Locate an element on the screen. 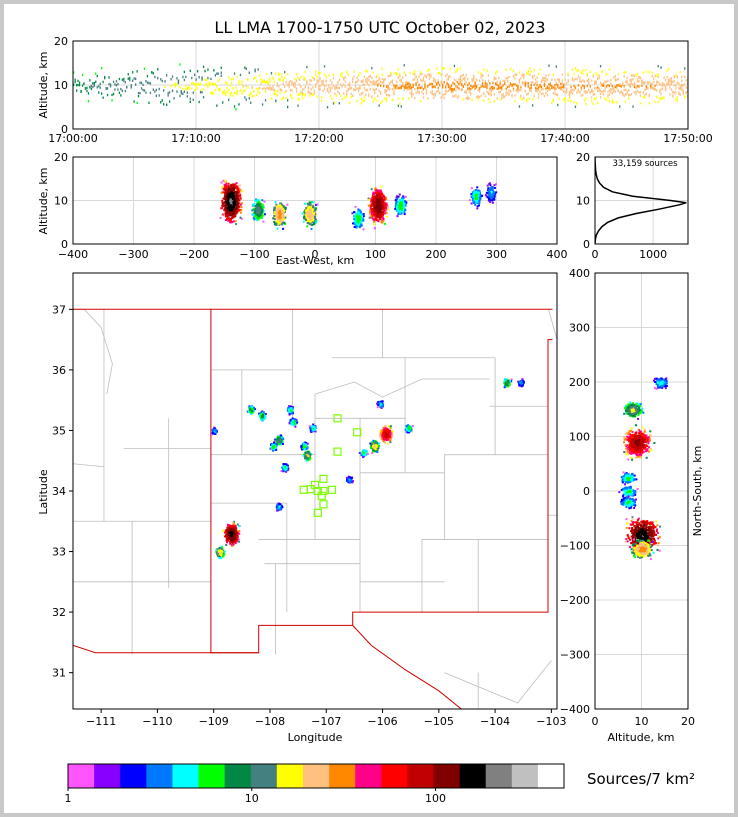  time-altitude-ytick: 10 is located at coordinates (61, 85).